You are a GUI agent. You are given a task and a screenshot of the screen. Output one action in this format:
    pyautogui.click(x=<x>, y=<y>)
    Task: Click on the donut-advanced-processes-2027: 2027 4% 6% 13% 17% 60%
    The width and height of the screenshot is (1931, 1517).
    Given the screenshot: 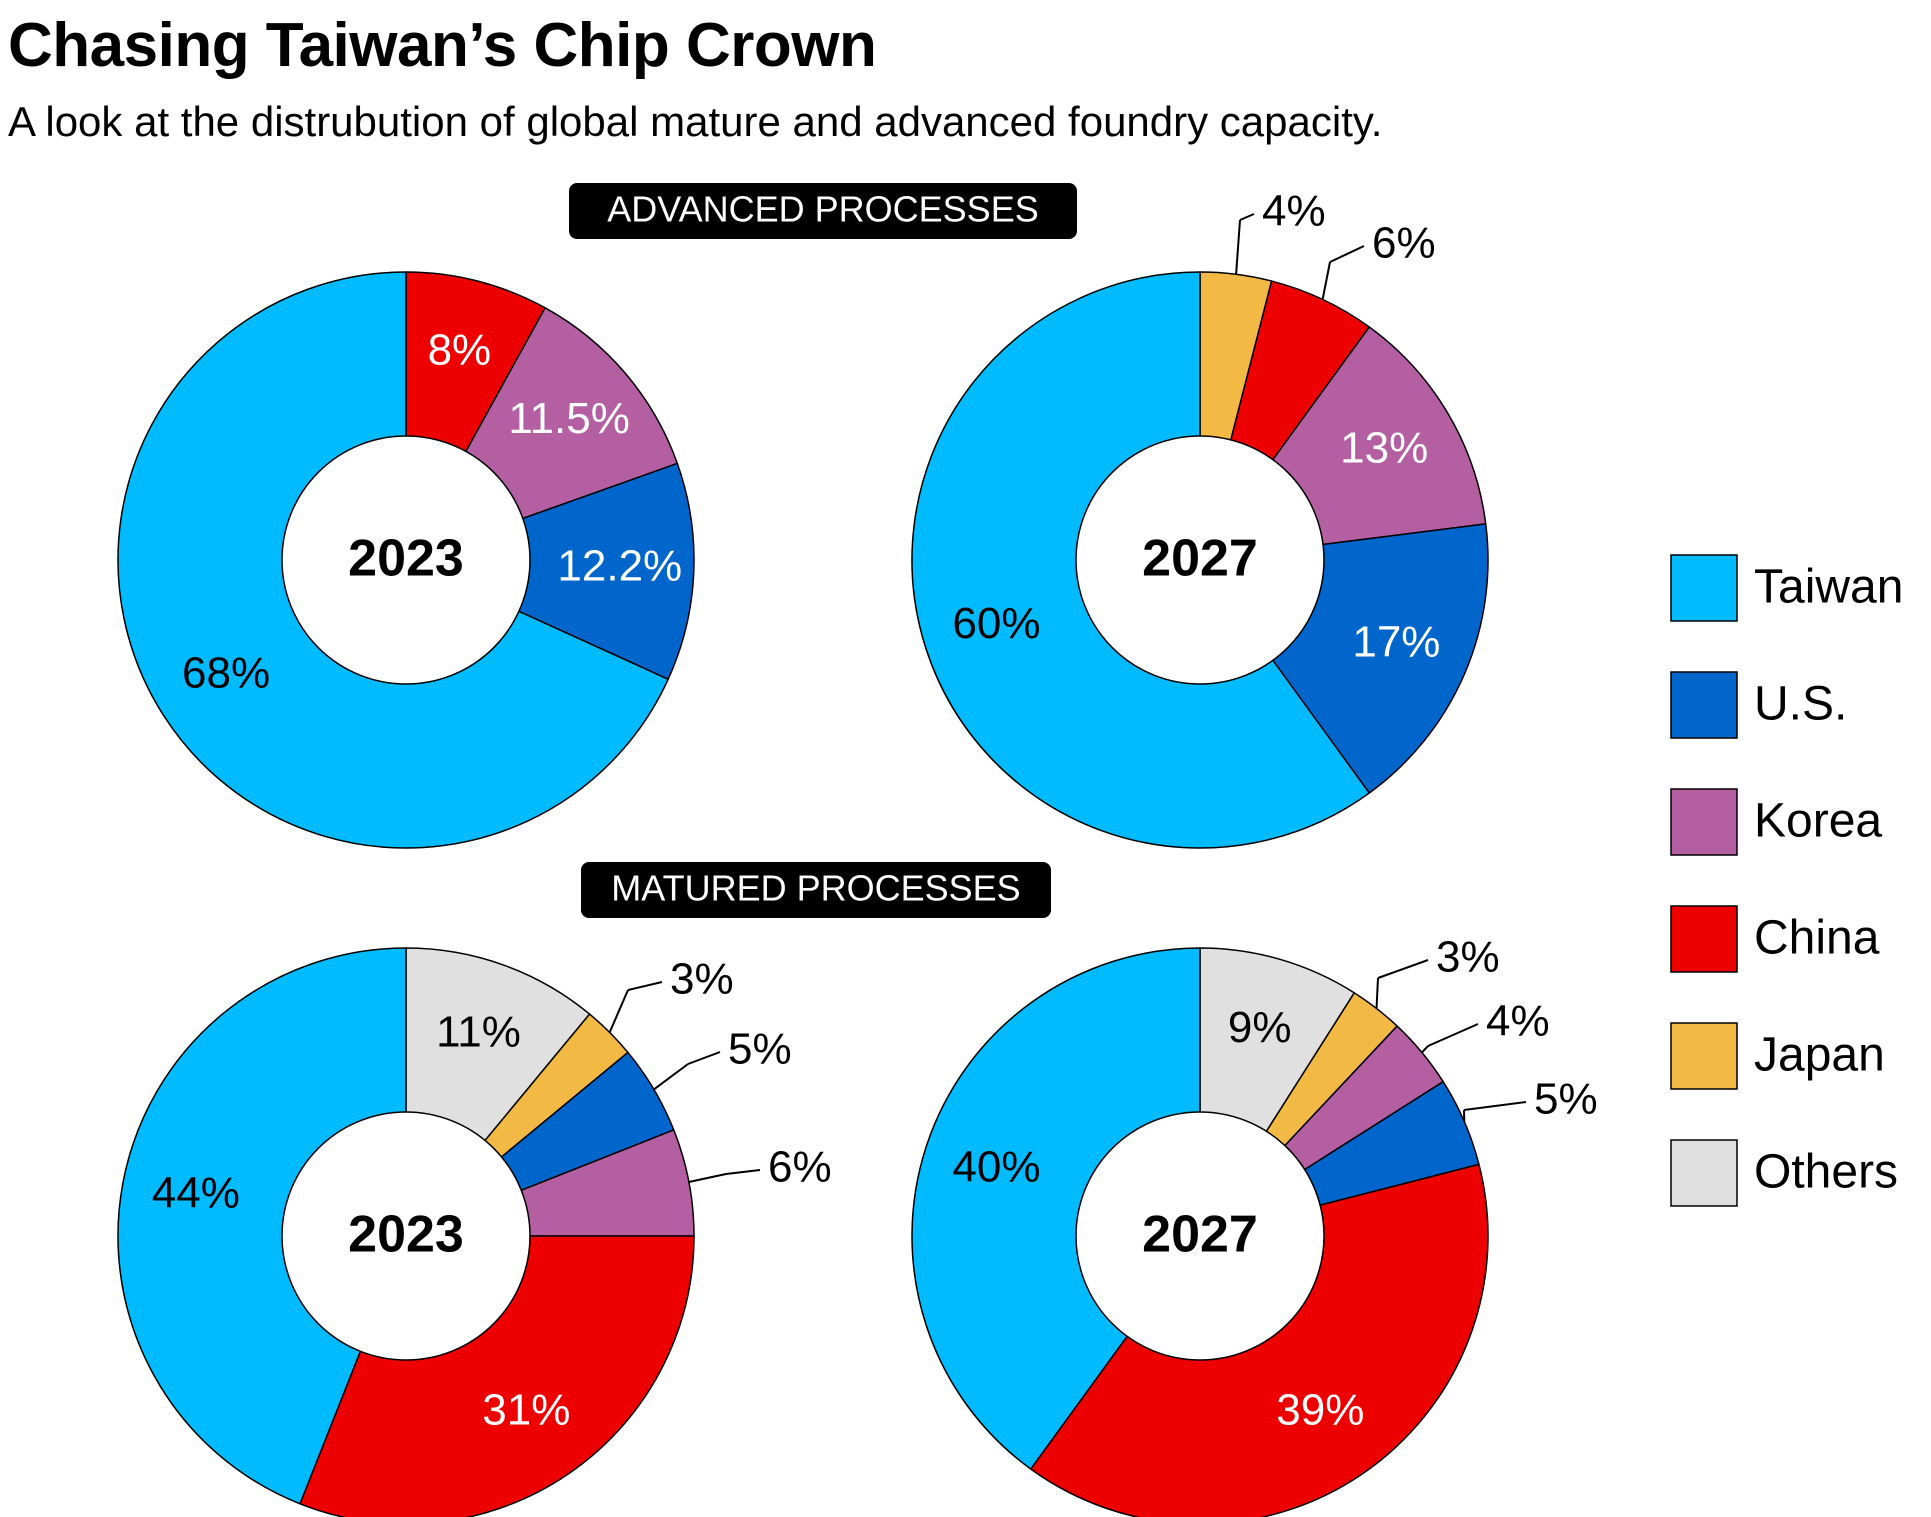 What is the action you would take?
    pyautogui.click(x=1200, y=518)
    